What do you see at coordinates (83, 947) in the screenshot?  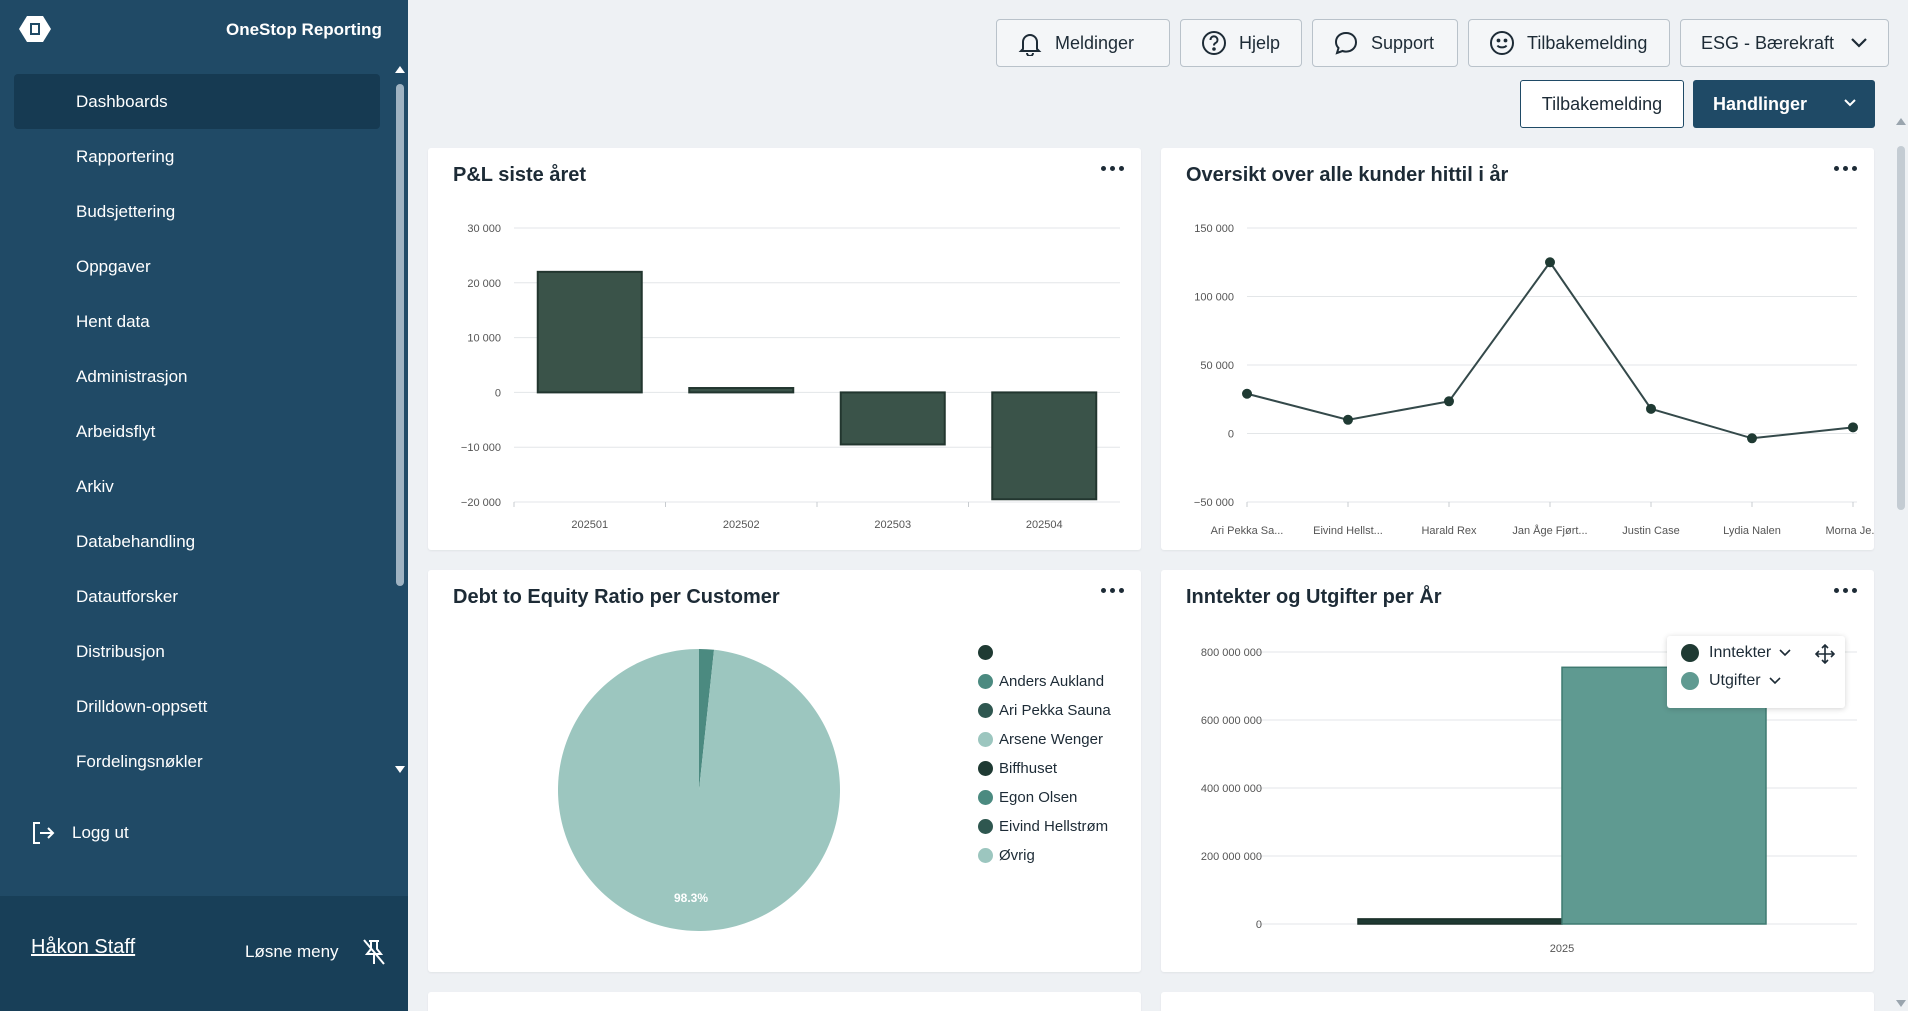 I see `user-profile-link: Håkon Staff` at bounding box center [83, 947].